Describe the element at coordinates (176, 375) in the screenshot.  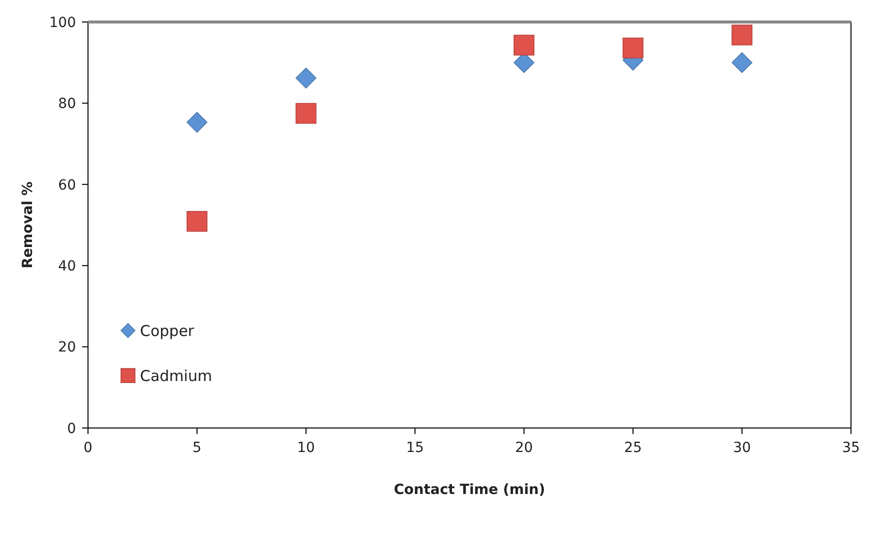
I see `legend-label: Cadmium` at that location.